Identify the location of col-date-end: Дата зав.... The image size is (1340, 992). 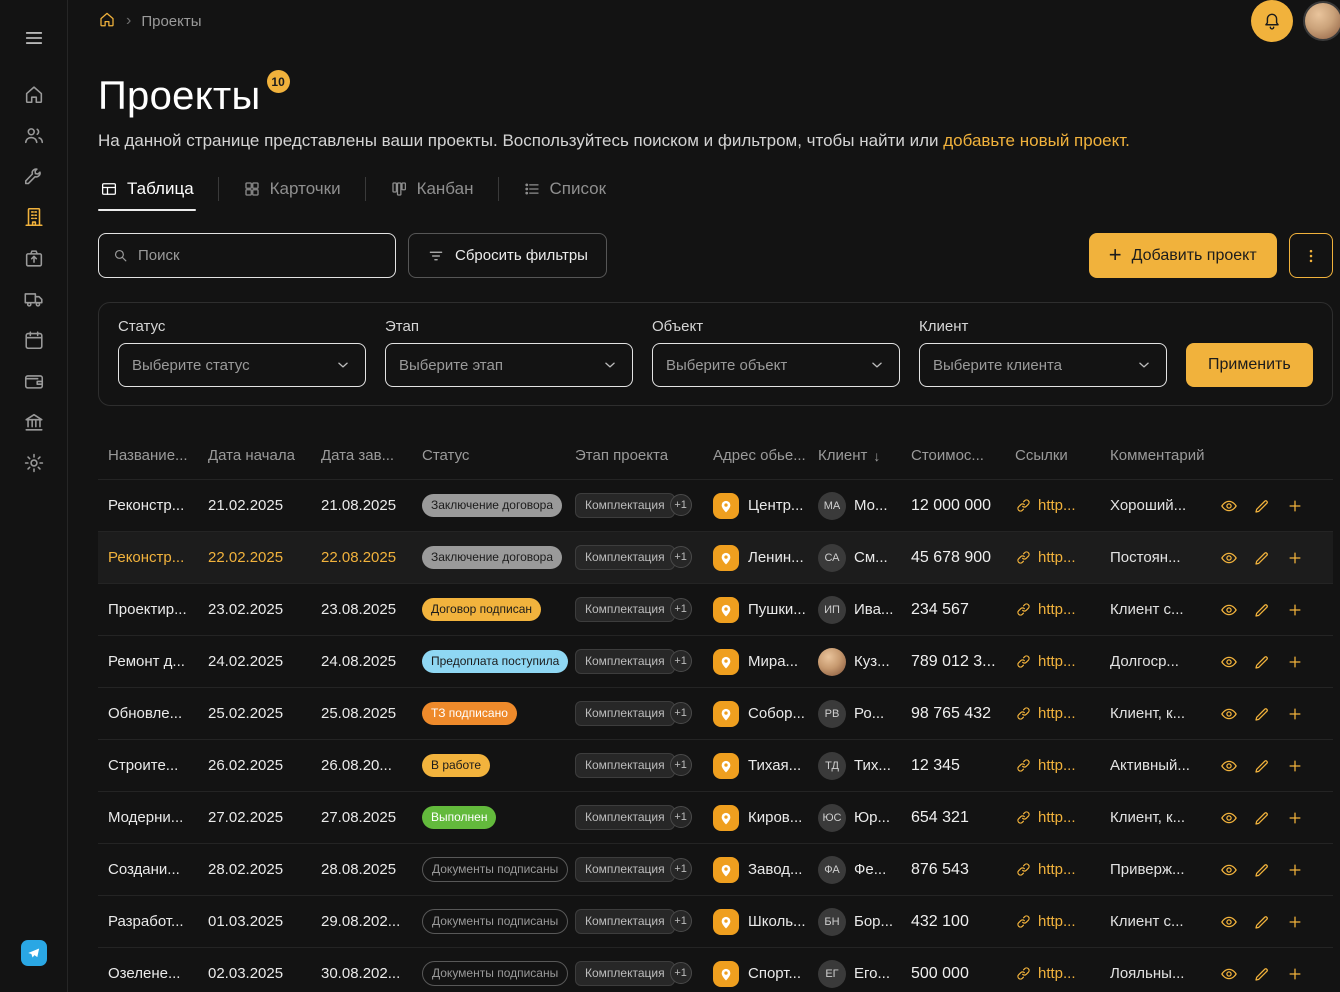
(358, 455).